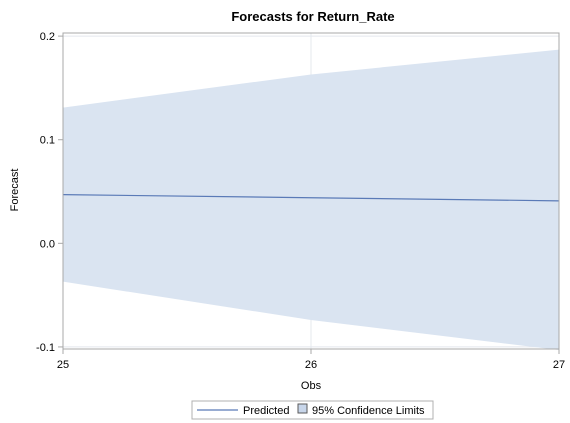 This screenshot has height=423, width=570. What do you see at coordinates (312, 16) in the screenshot?
I see `chart-title: Forecasts for Return_Rate` at bounding box center [312, 16].